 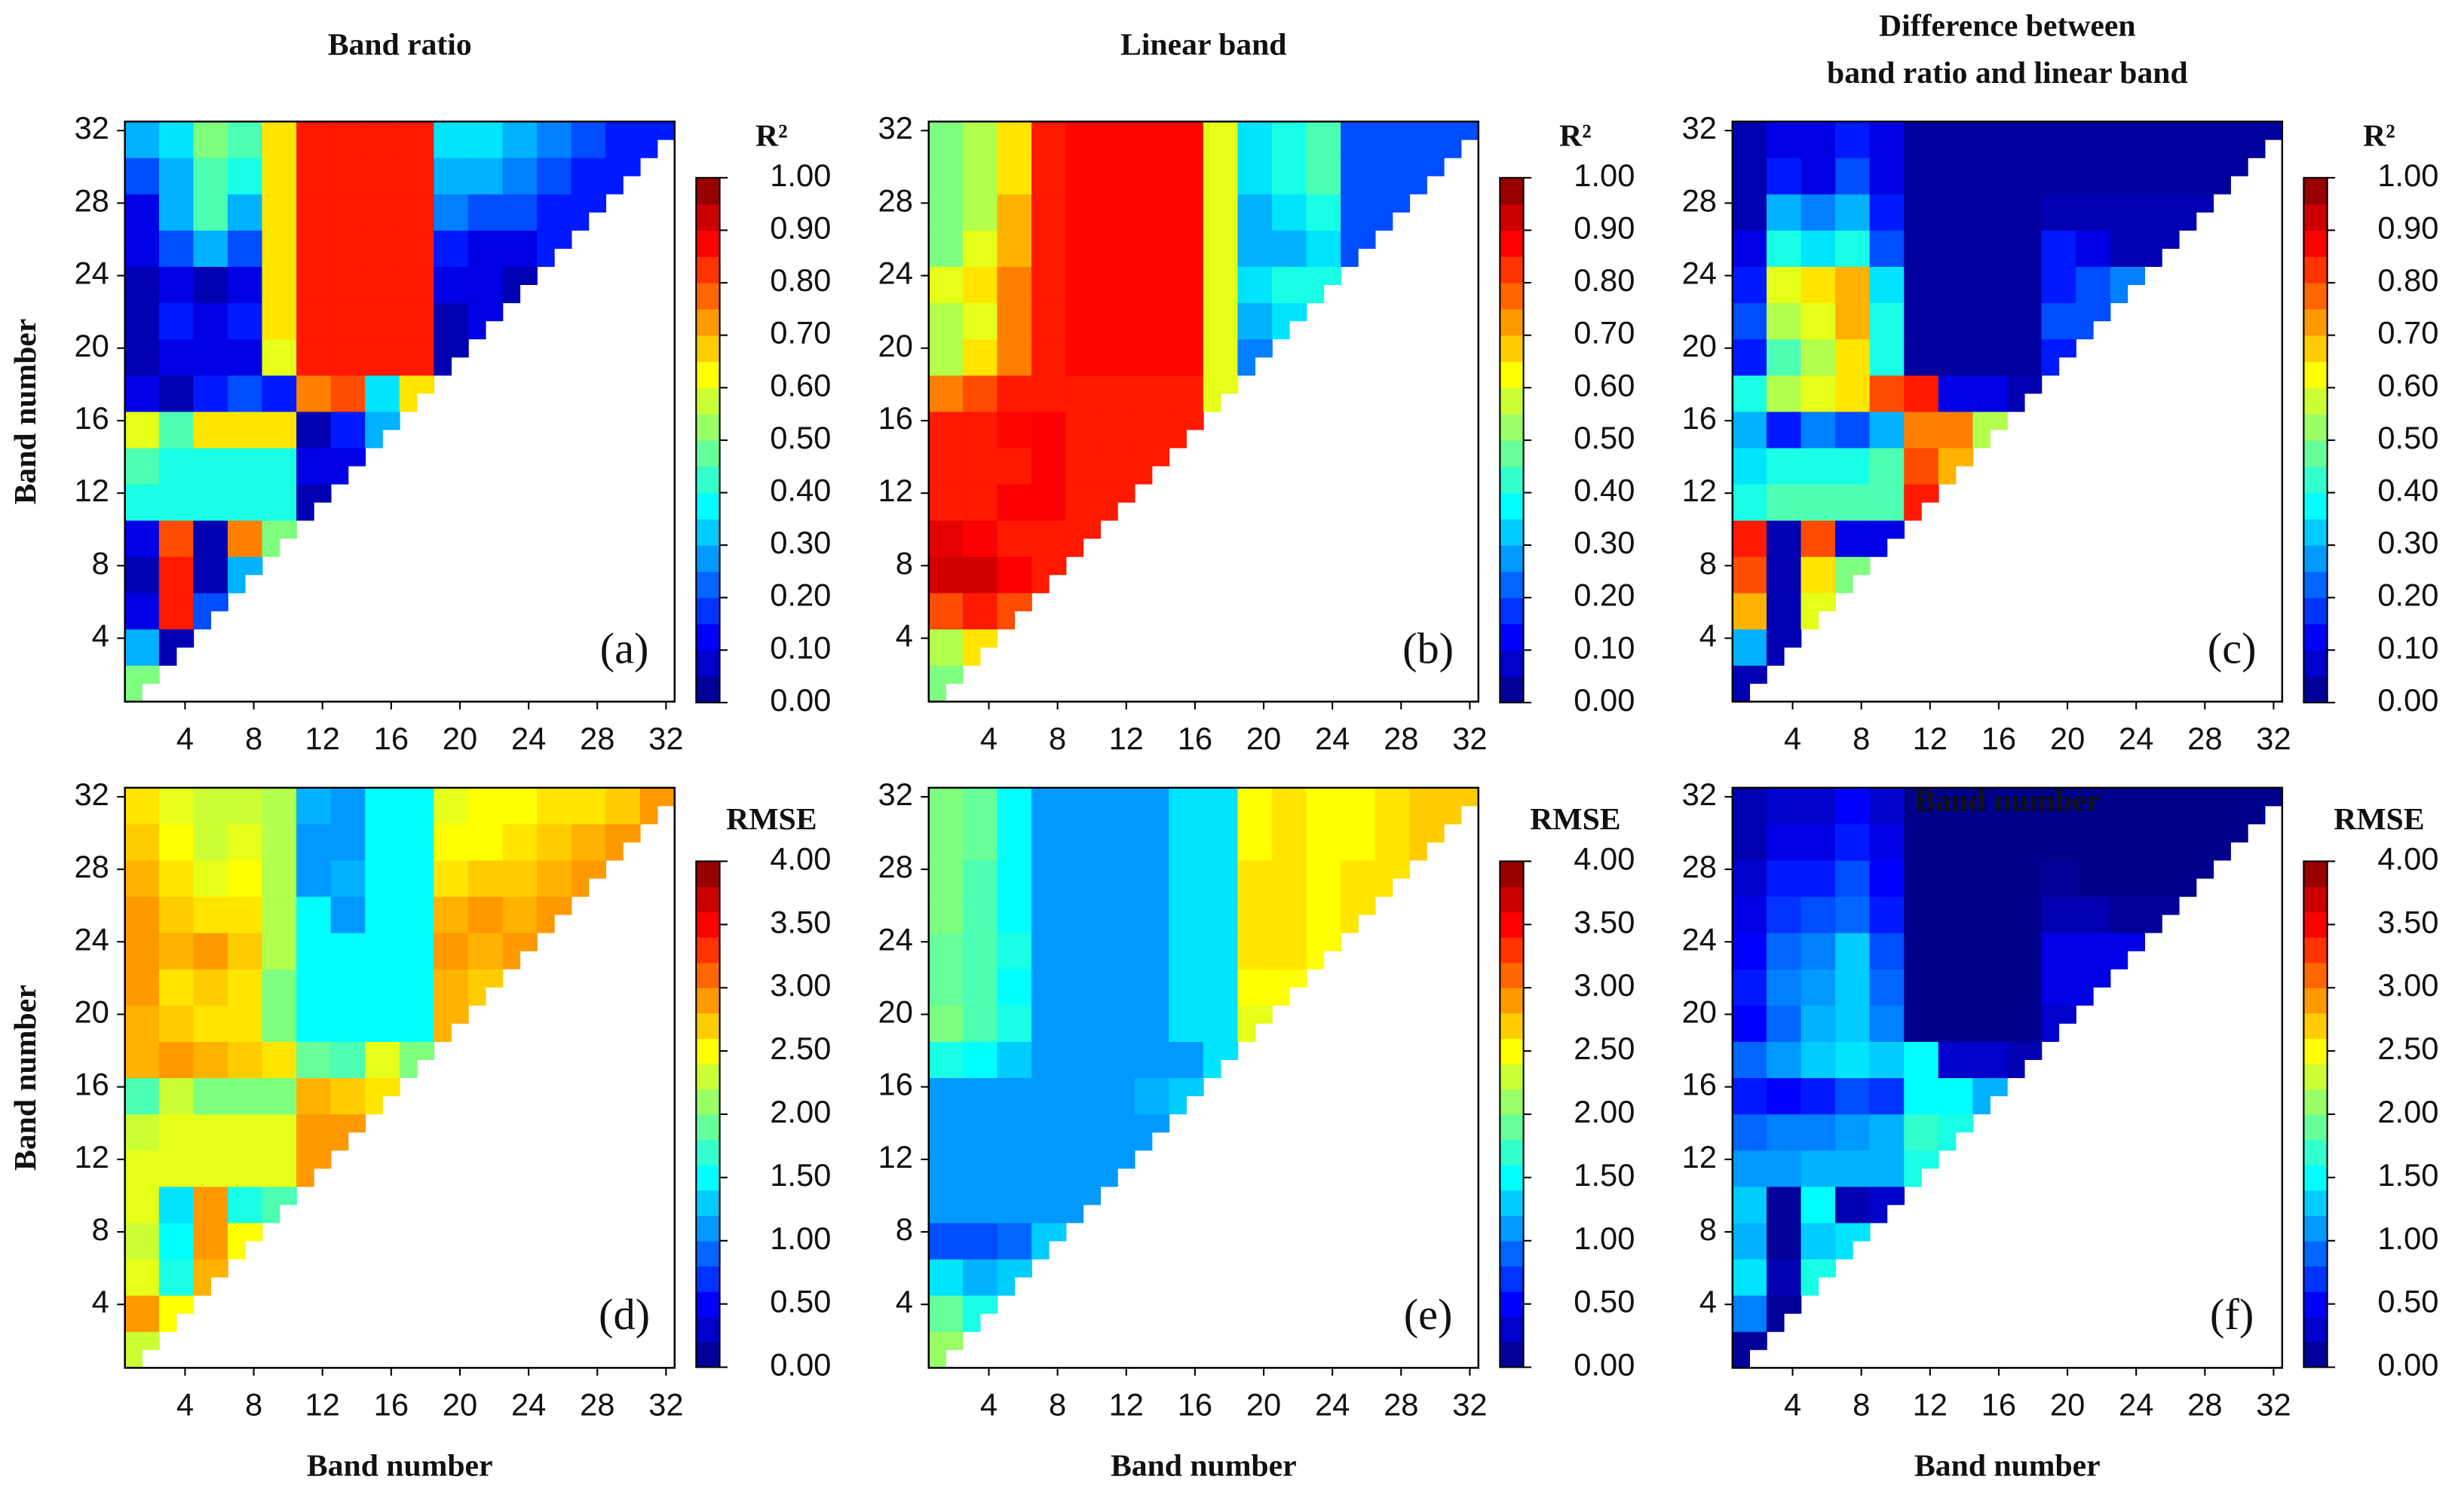 What do you see at coordinates (1699, 1011) in the screenshot?
I see `y-tick-label: 20` at bounding box center [1699, 1011].